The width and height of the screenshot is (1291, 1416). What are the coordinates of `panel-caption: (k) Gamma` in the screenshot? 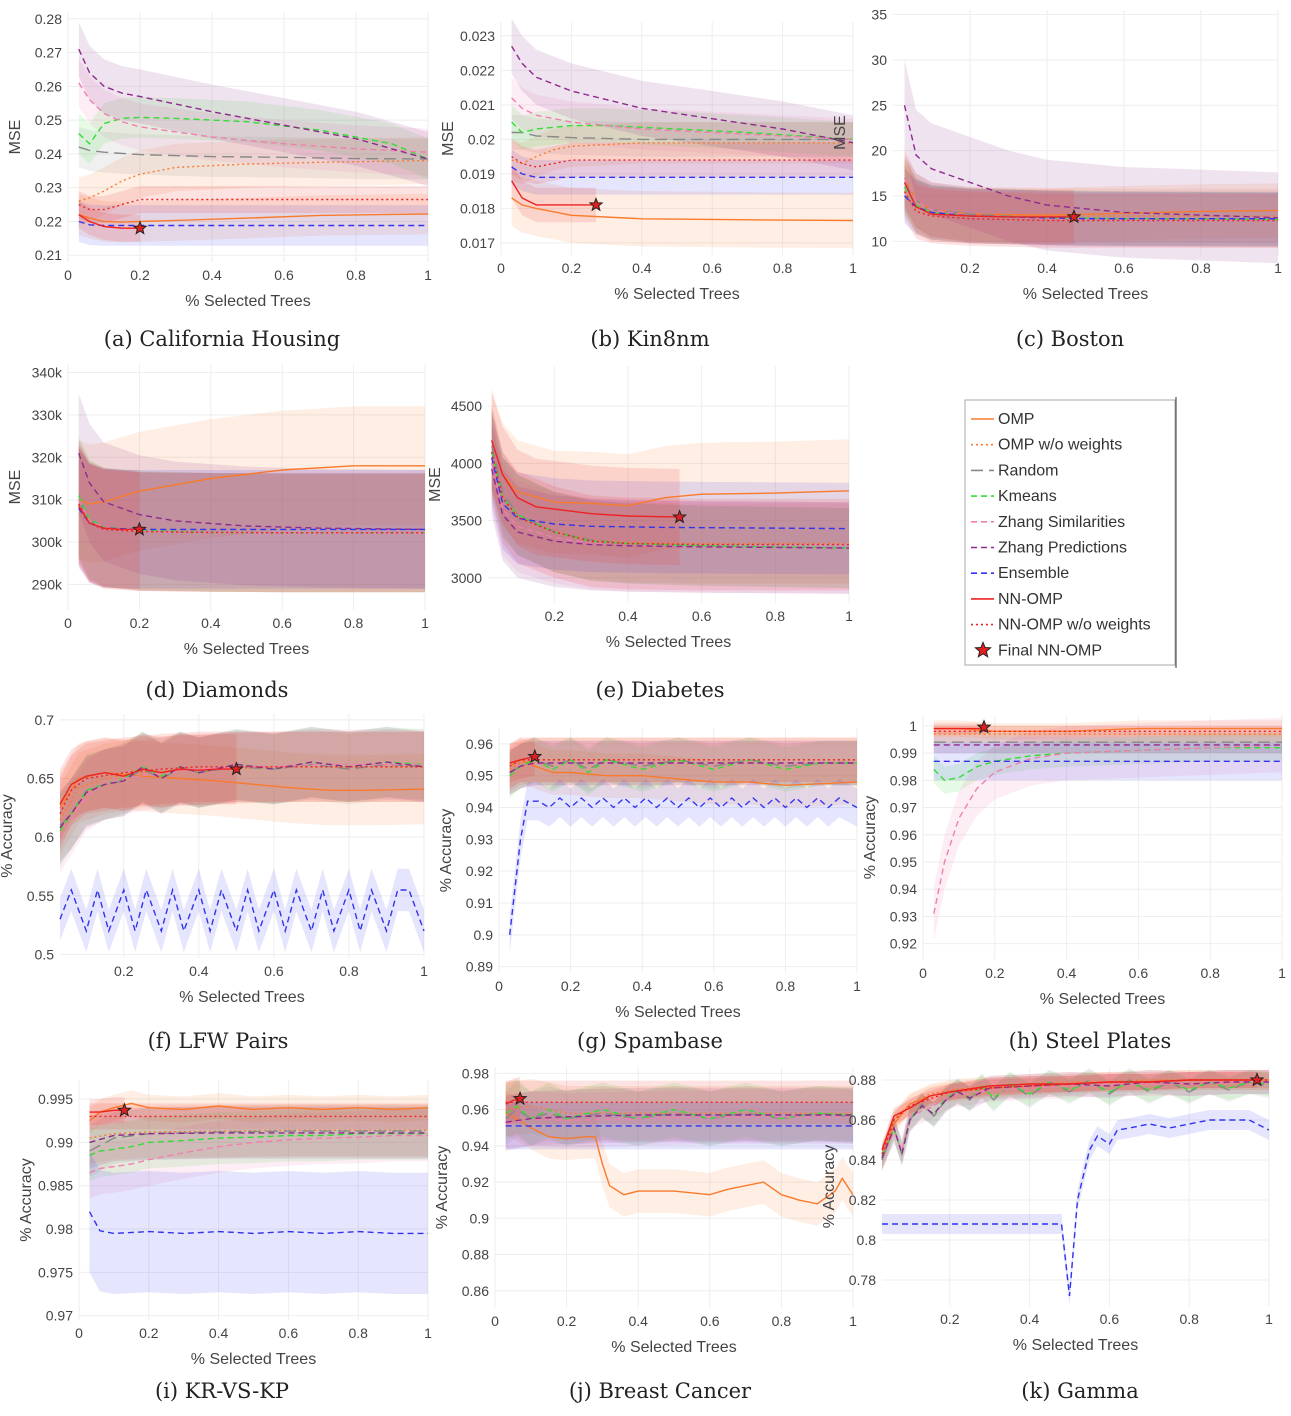 It's located at (1079, 1391).